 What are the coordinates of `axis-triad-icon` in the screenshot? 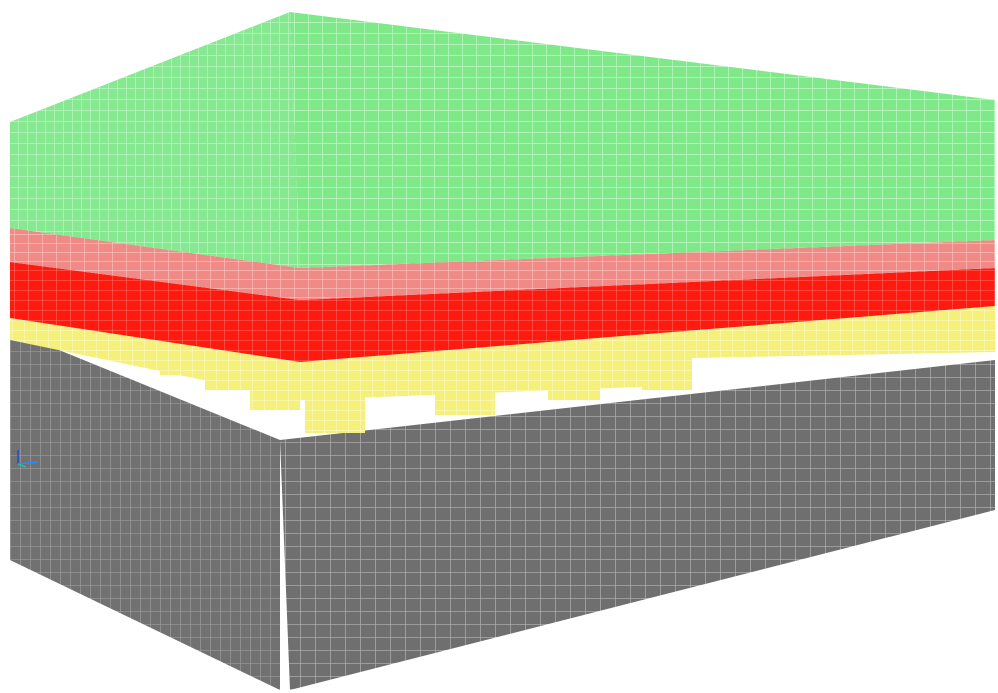 It's located at (28, 459).